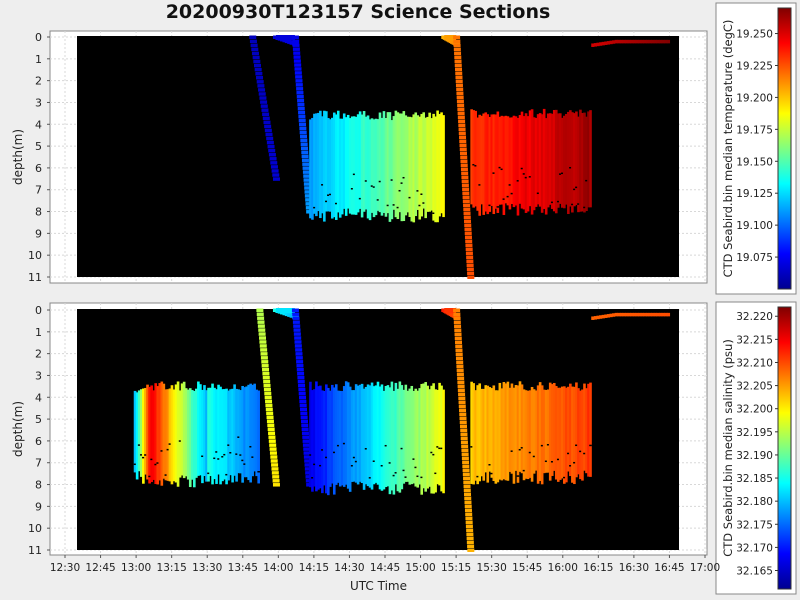 This screenshot has height=600, width=800. What do you see at coordinates (563, 568) in the screenshot?
I see `x-tick-label: 16:00` at bounding box center [563, 568].